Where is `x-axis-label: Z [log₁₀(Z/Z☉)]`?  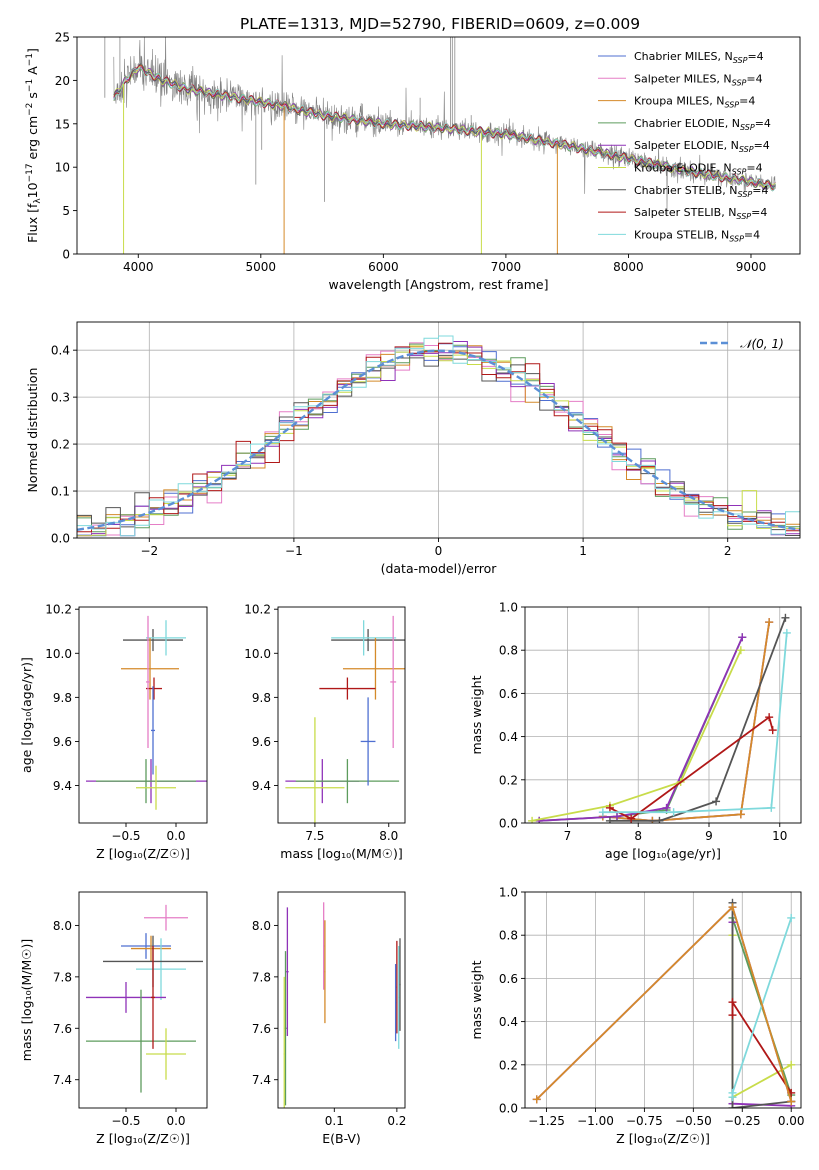
x-axis-label: Z [log₁₀(Z/Z☉)] is located at coordinates (143, 1138).